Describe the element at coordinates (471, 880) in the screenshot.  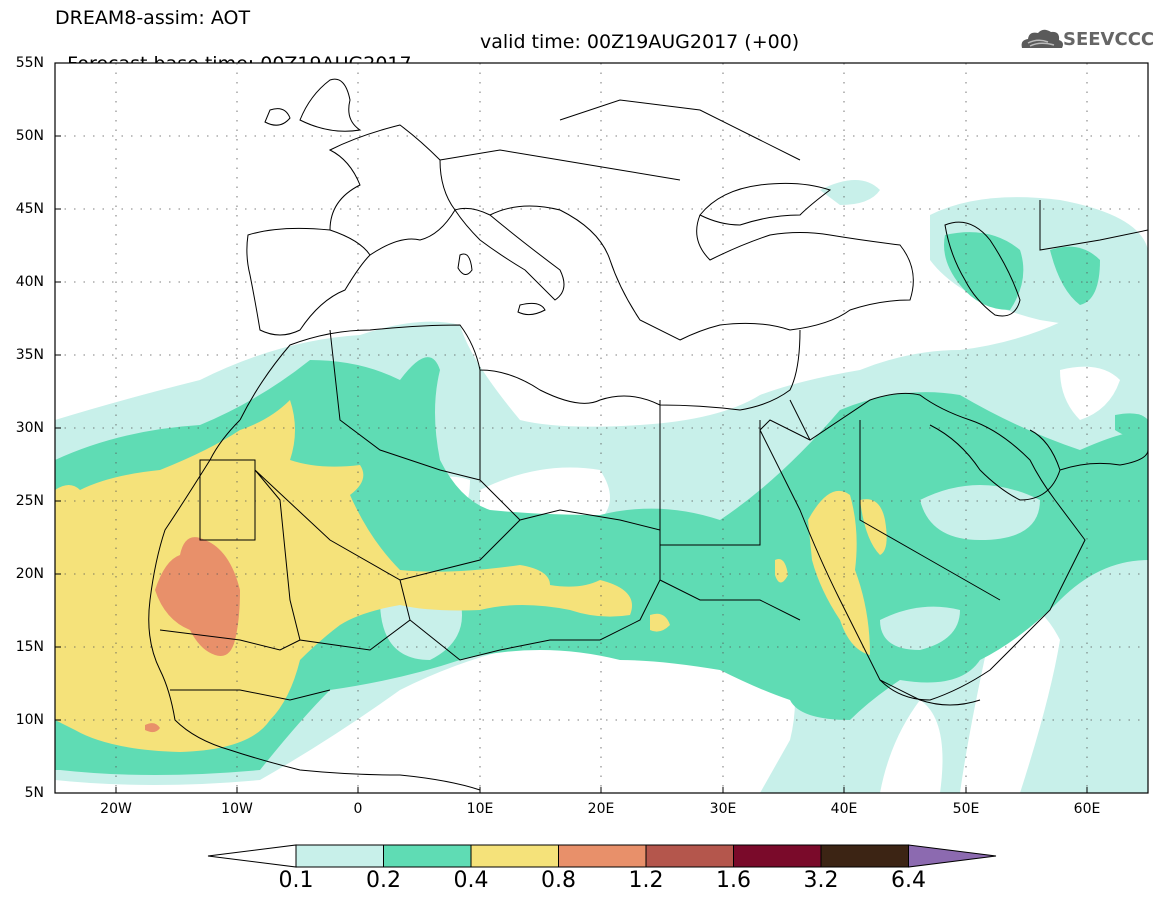
I see `colorbar-label-3: 0.4` at that location.